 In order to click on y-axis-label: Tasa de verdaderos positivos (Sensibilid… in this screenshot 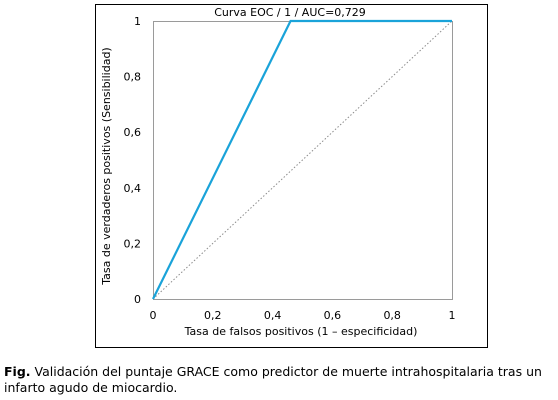, I will do `click(106, 166)`.